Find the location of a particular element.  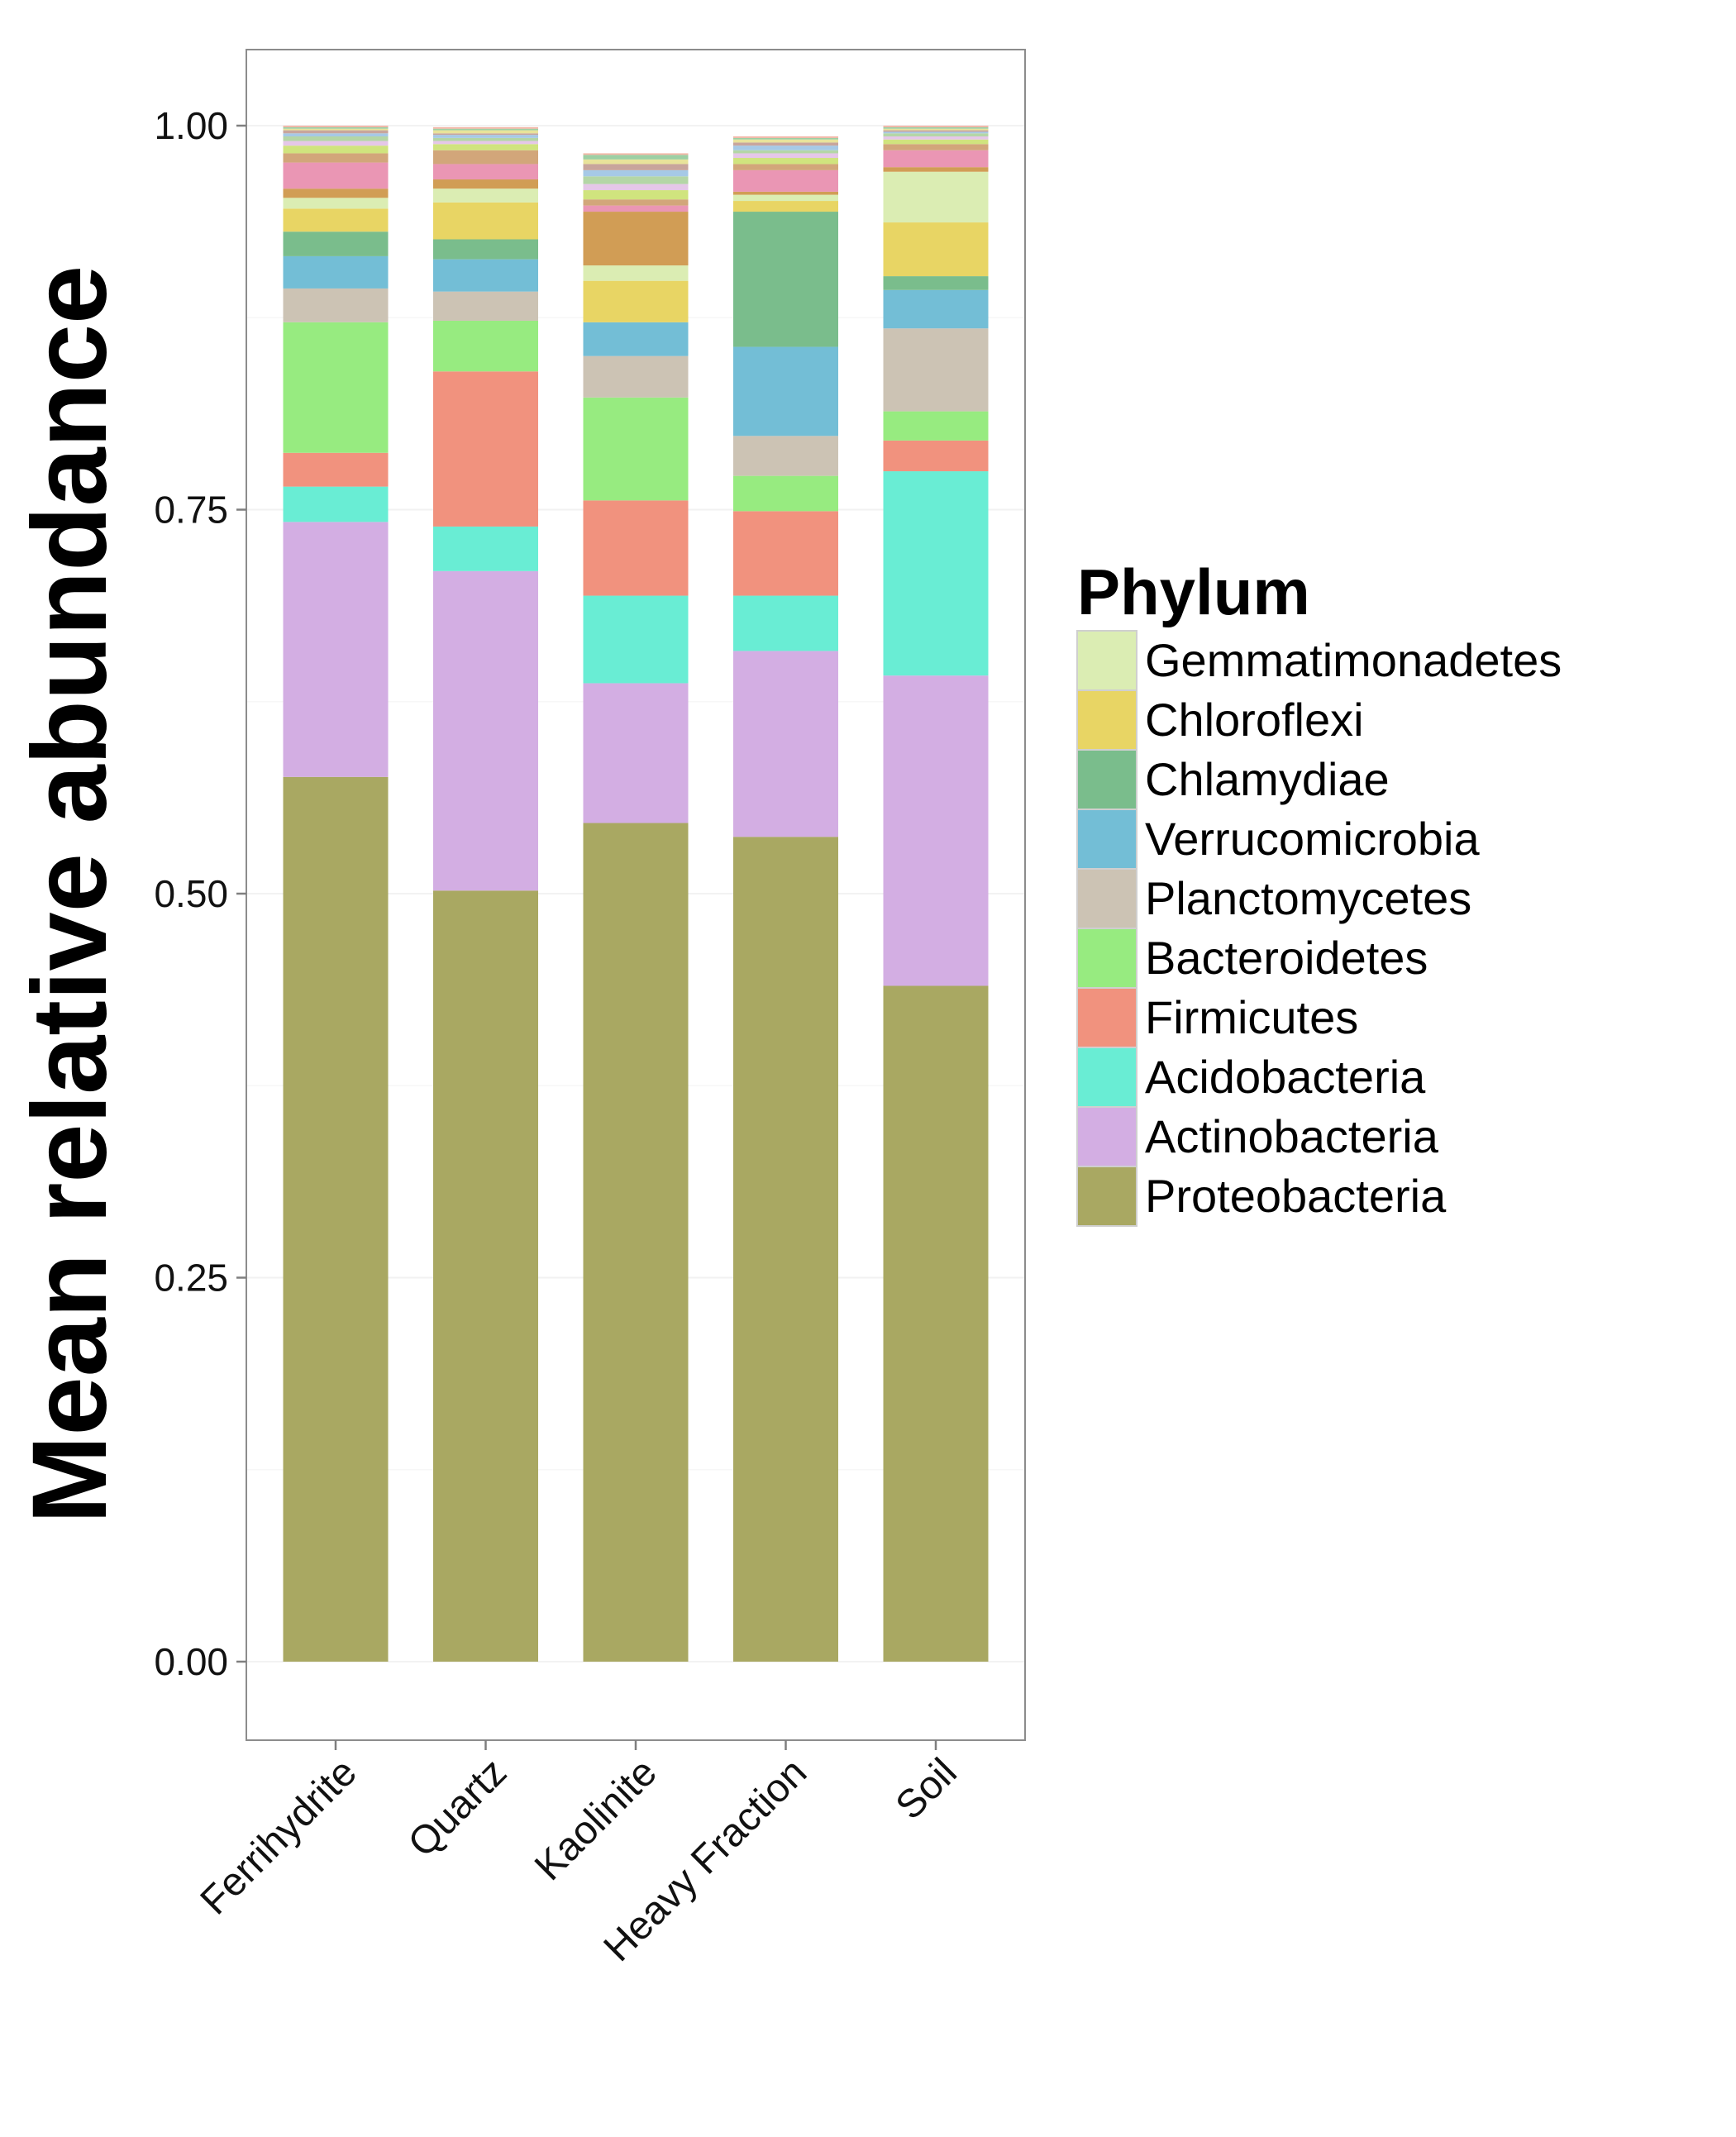

bar-segment-kaolinite-actinobacteria is located at coordinates (636, 753).